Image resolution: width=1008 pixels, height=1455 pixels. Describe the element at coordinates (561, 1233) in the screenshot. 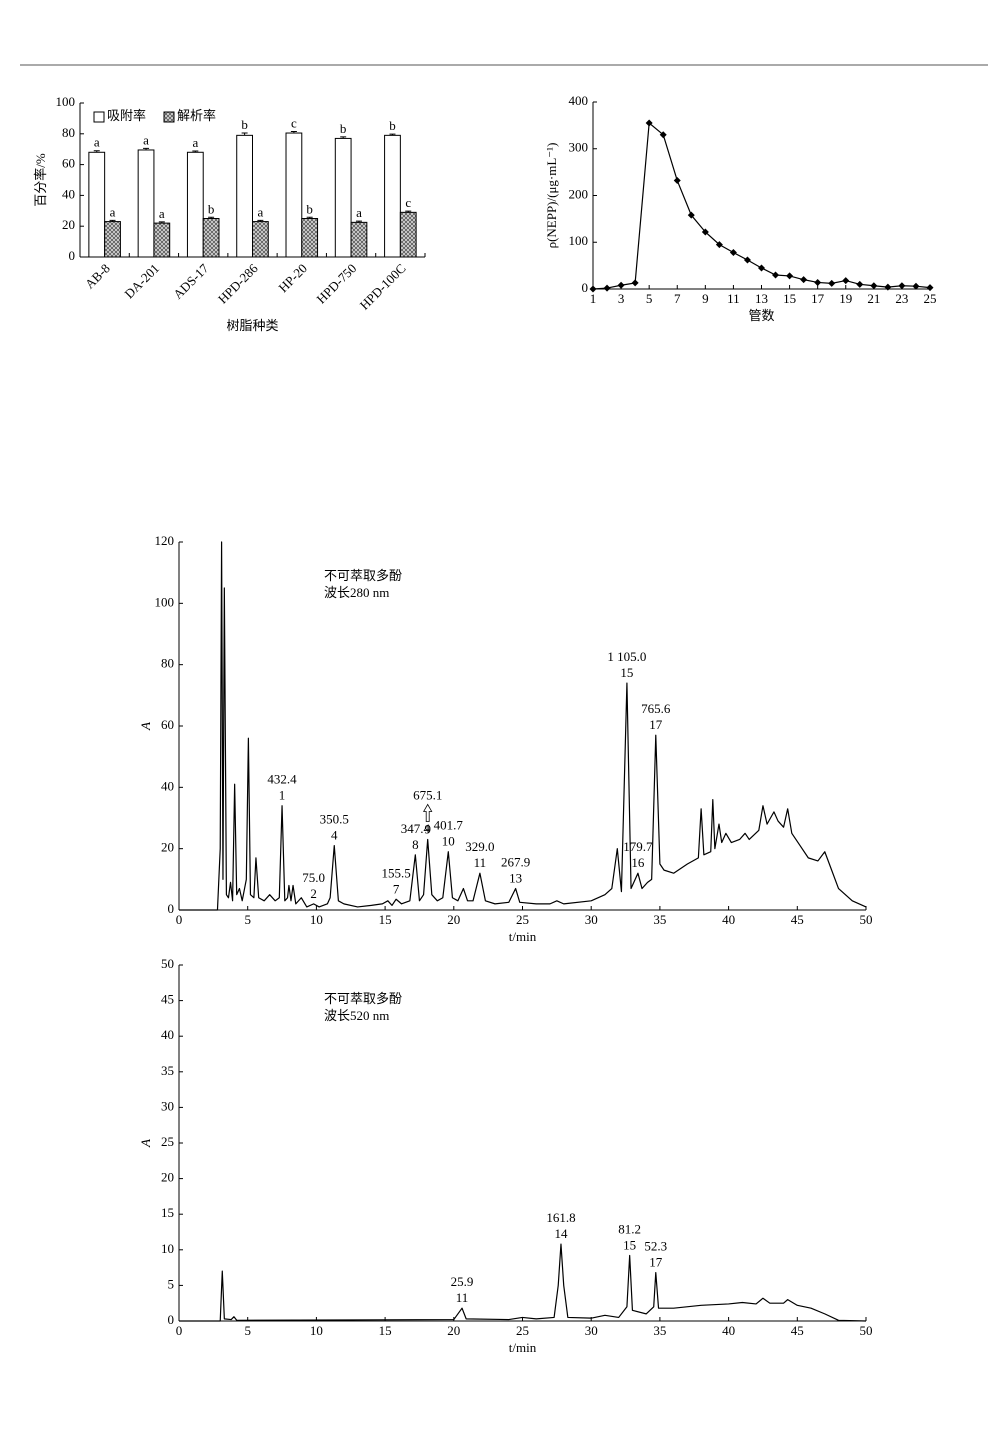

I see `peak-number: 14` at that location.